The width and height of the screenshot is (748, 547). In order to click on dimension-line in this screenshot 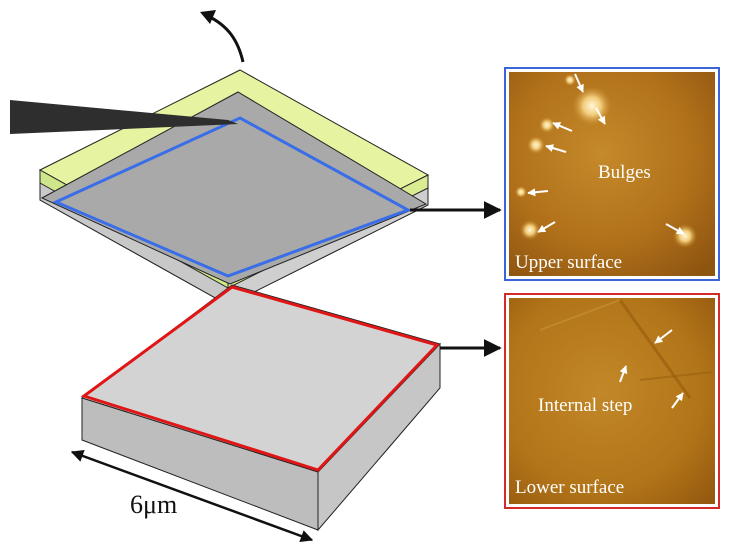, I will do `click(192, 496)`.